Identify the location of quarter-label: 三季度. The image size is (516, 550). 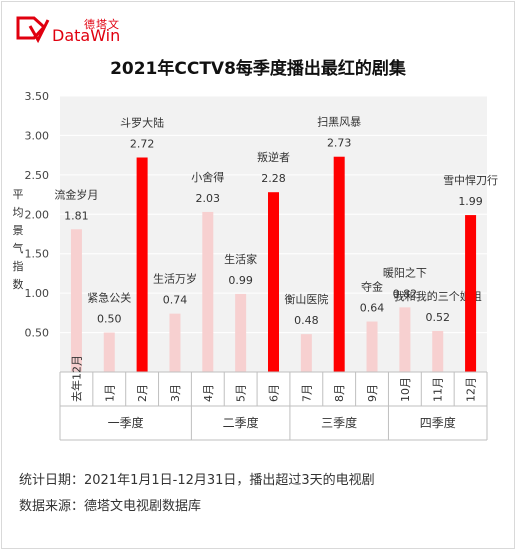
(339, 422).